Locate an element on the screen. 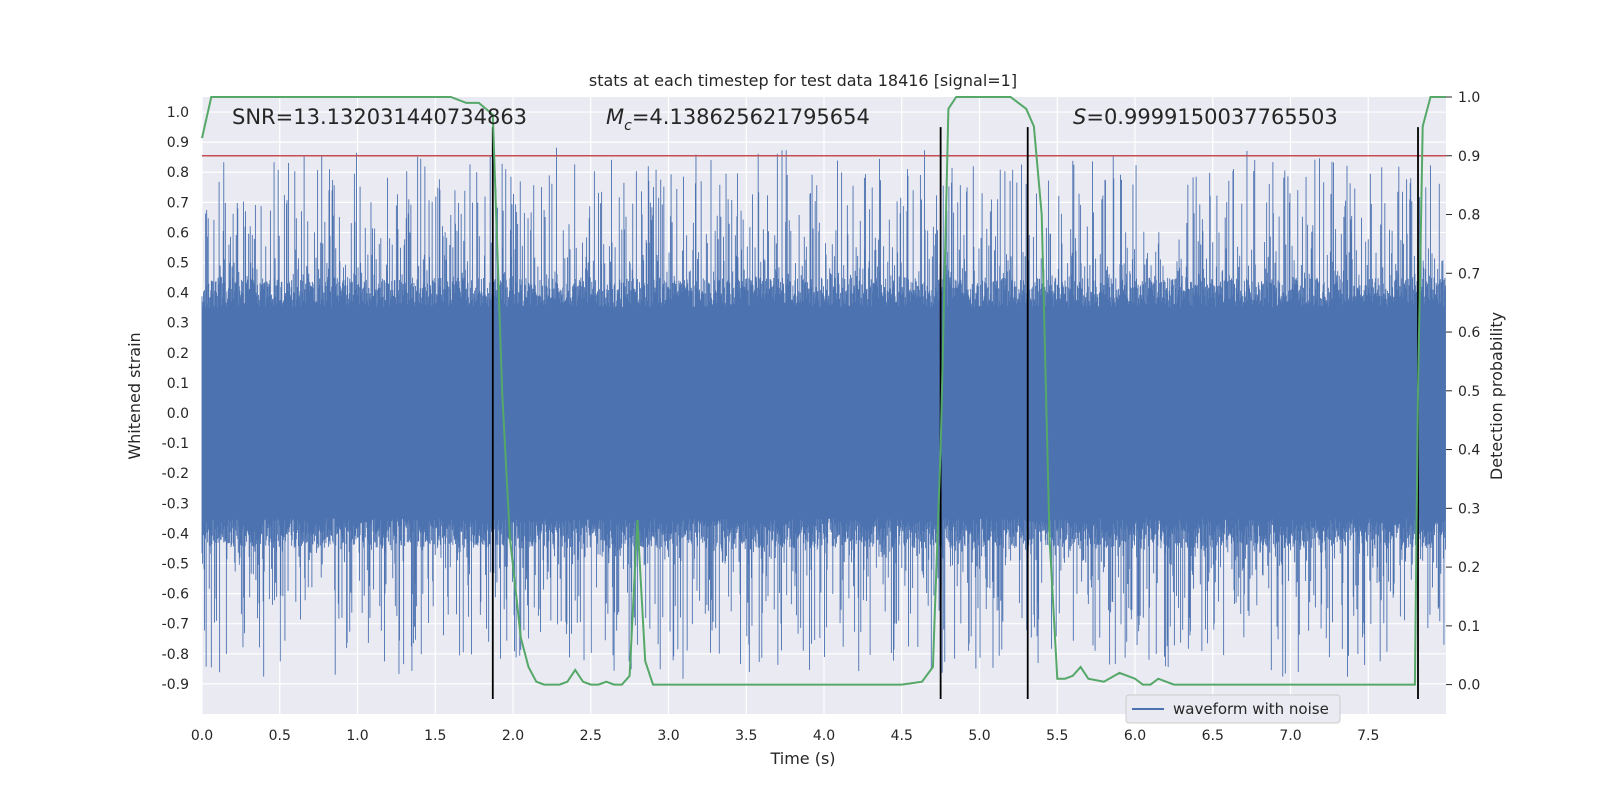 This screenshot has height=800, width=1600. y-tick-label: -0.7 is located at coordinates (175, 625).